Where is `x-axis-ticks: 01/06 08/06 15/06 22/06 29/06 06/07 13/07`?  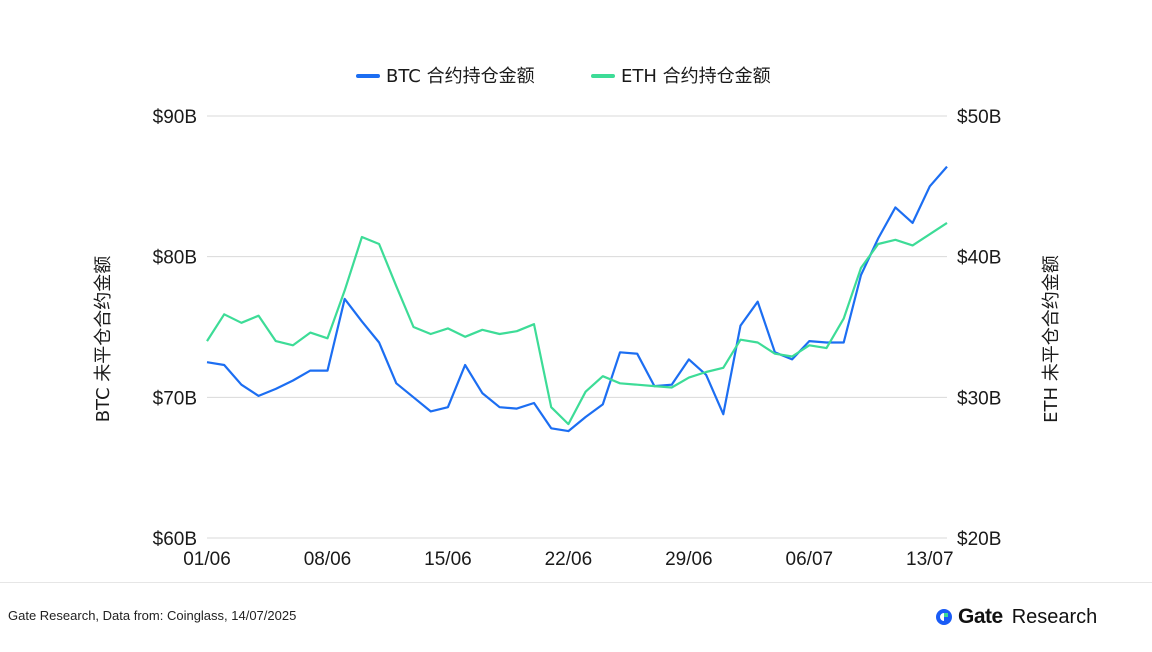
x-axis-ticks: 01/06 08/06 15/06 22/06 29/06 06/07 13/07 is located at coordinates (568, 559).